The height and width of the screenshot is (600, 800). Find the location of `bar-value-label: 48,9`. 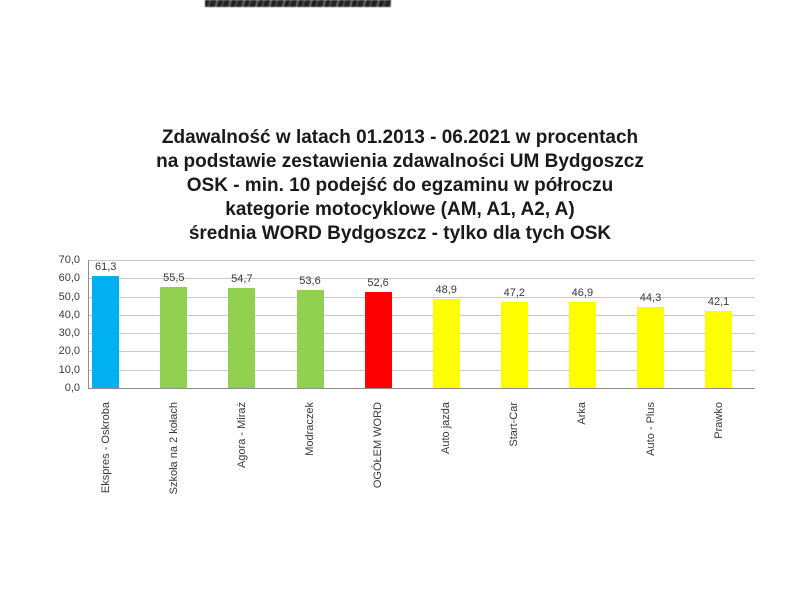

bar-value-label: 48,9 is located at coordinates (446, 289).